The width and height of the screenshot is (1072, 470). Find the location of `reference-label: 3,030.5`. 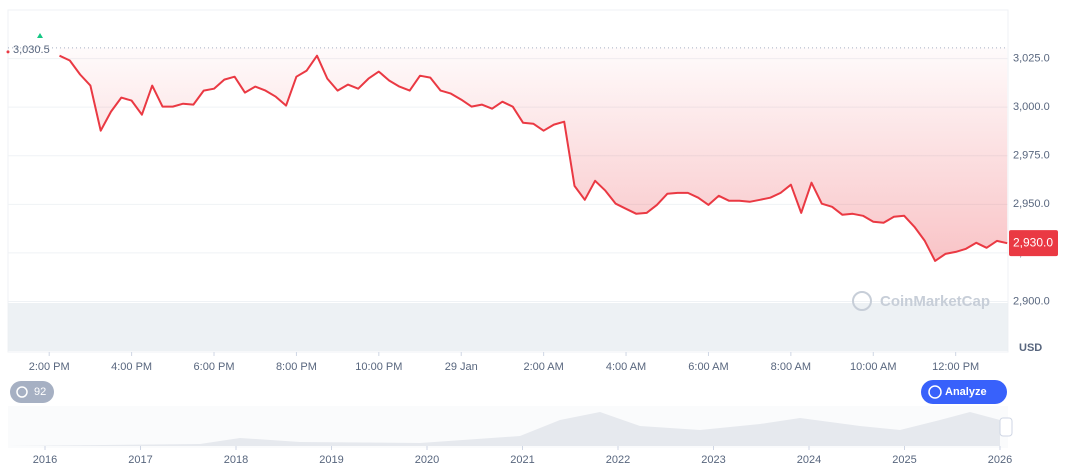

reference-label: 3,030.5 is located at coordinates (31, 50).